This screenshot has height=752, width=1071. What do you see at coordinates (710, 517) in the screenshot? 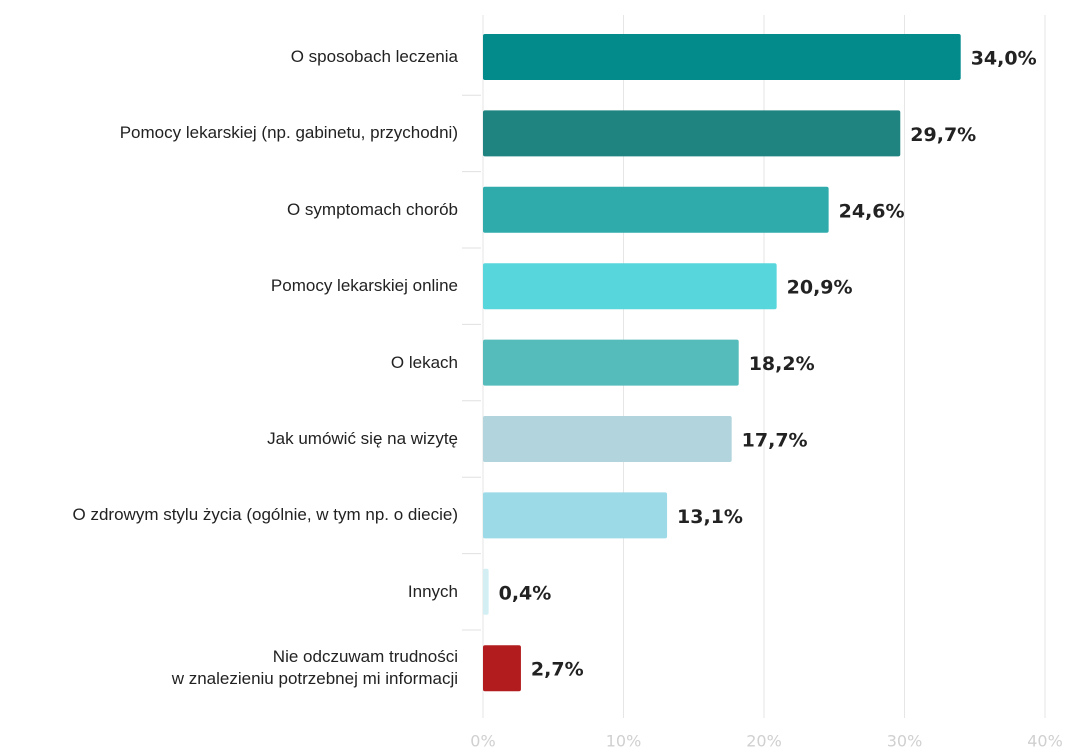
I see `value-label: 13,1%` at bounding box center [710, 517].